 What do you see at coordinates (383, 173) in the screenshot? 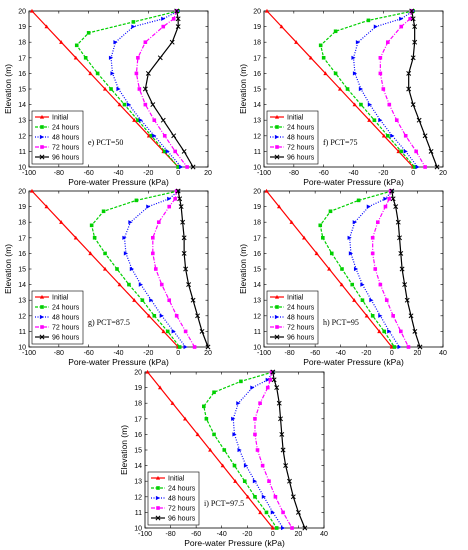
I see `x-tick-label: -20` at bounding box center [383, 173].